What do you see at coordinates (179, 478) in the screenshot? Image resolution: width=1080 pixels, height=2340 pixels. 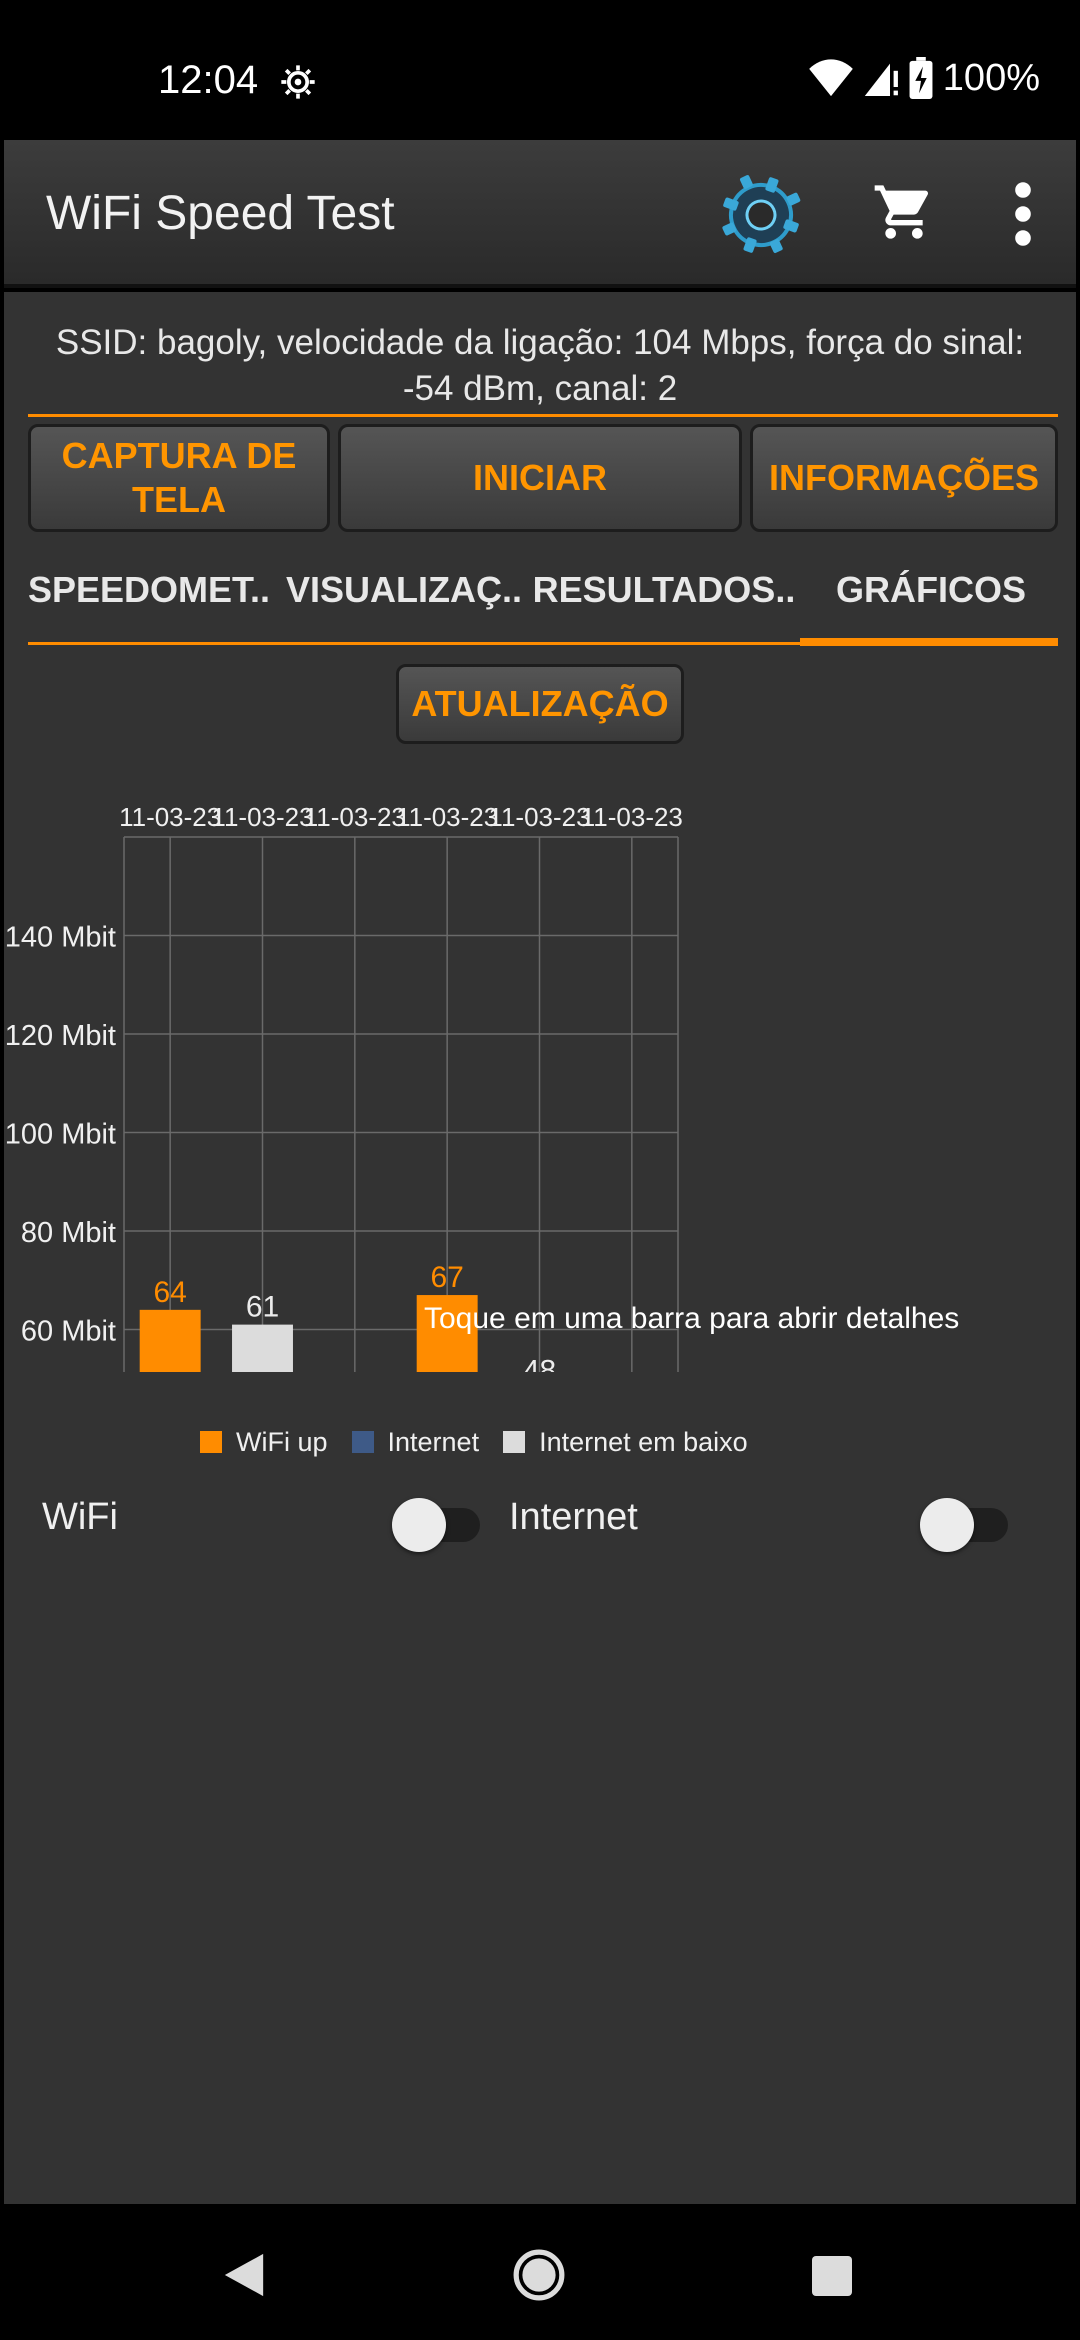 I see `screenshot-button: CAPTURA DE TELA` at bounding box center [179, 478].